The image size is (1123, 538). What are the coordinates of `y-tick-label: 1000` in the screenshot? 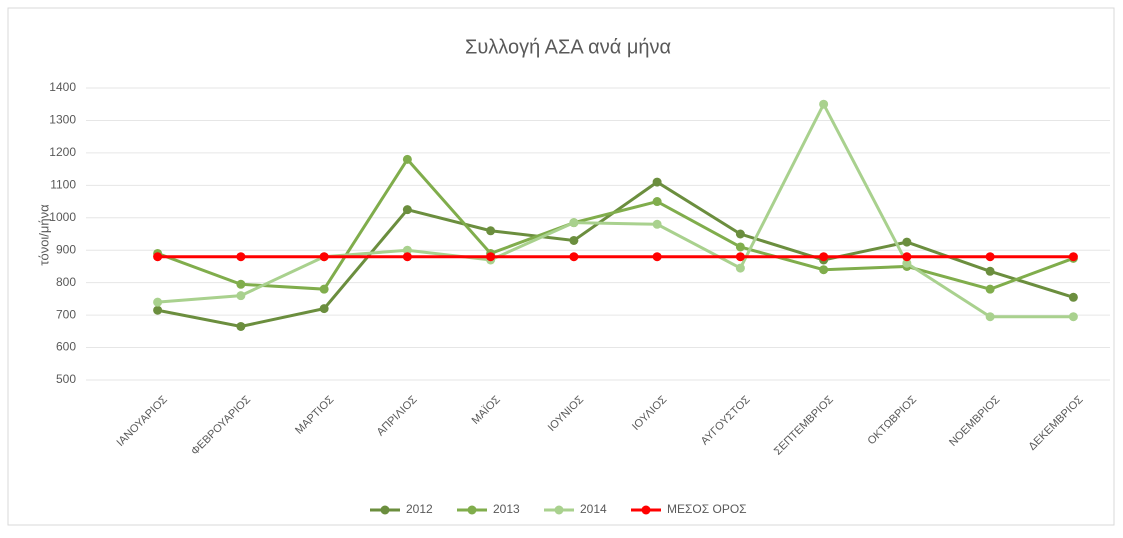 It's located at (62, 217).